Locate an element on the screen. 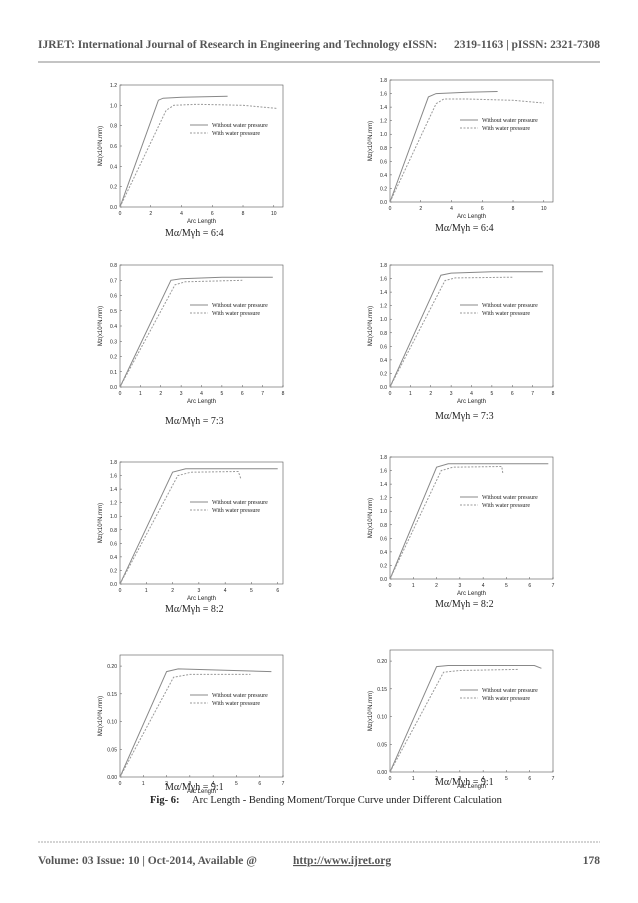 The height and width of the screenshot is (903, 638). y-tick-label: 0.05 is located at coordinates (112, 750).